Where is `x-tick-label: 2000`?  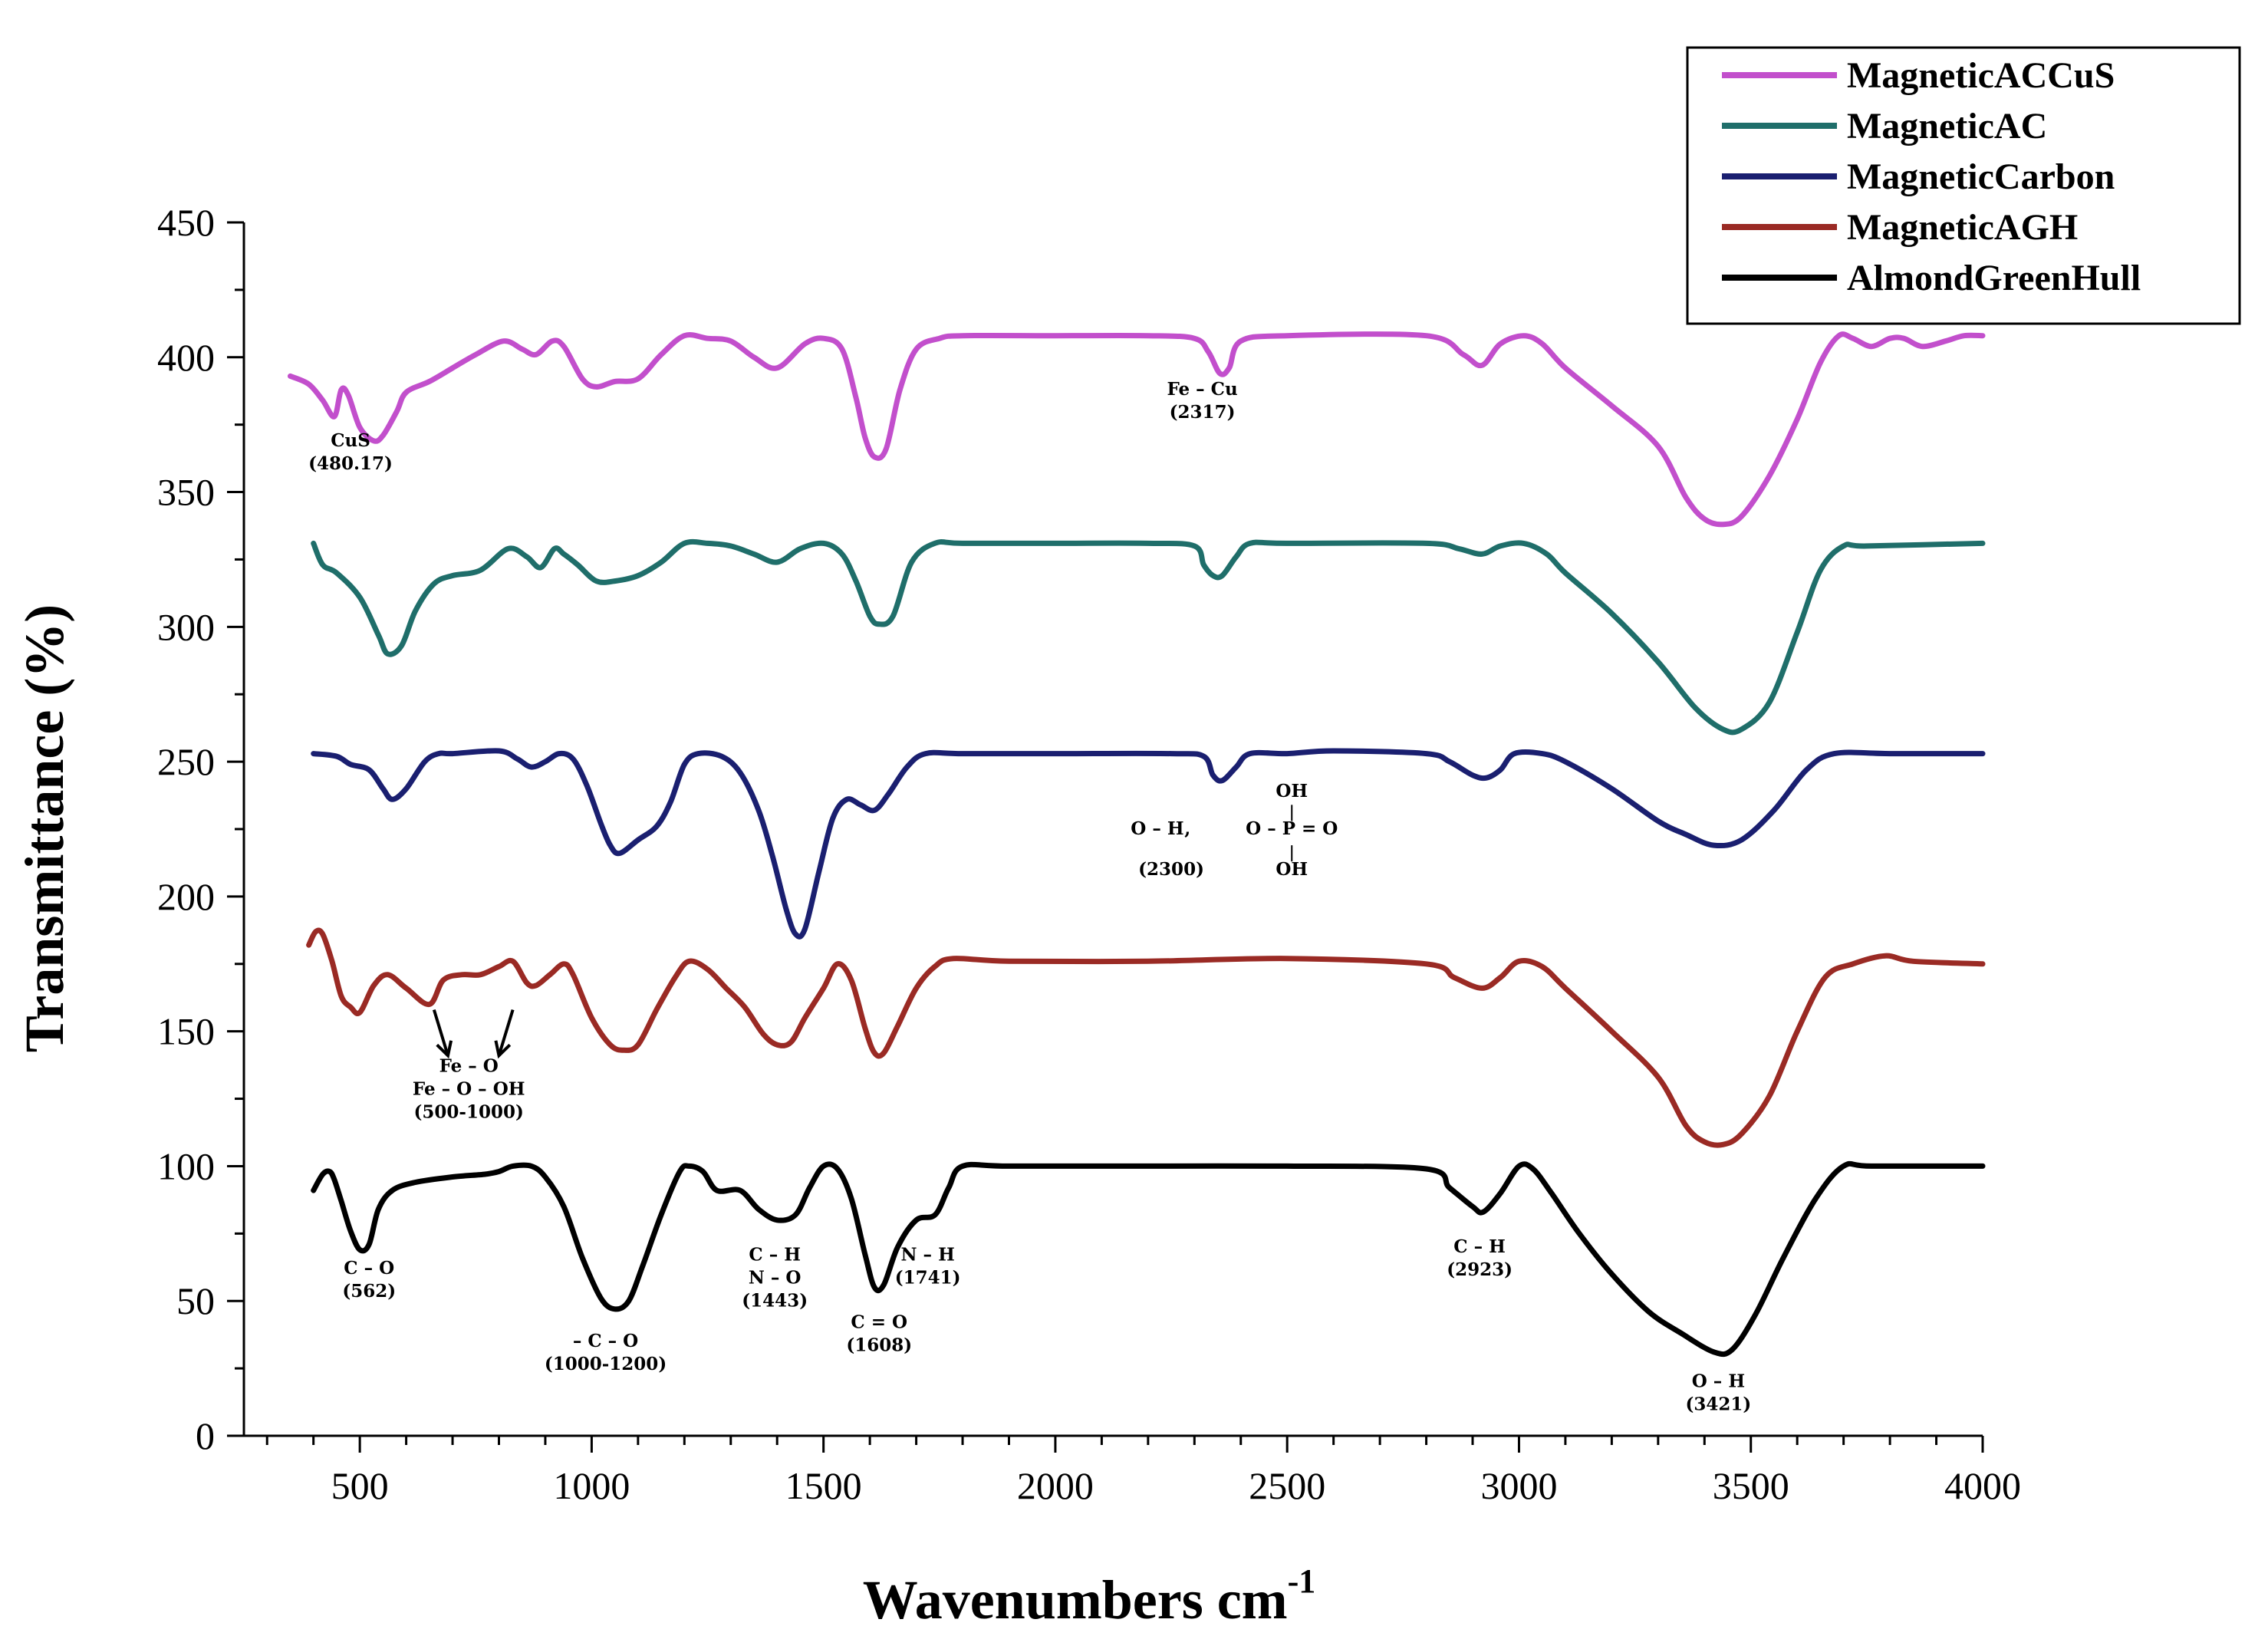 x-tick-label: 2000 is located at coordinates (1055, 1486).